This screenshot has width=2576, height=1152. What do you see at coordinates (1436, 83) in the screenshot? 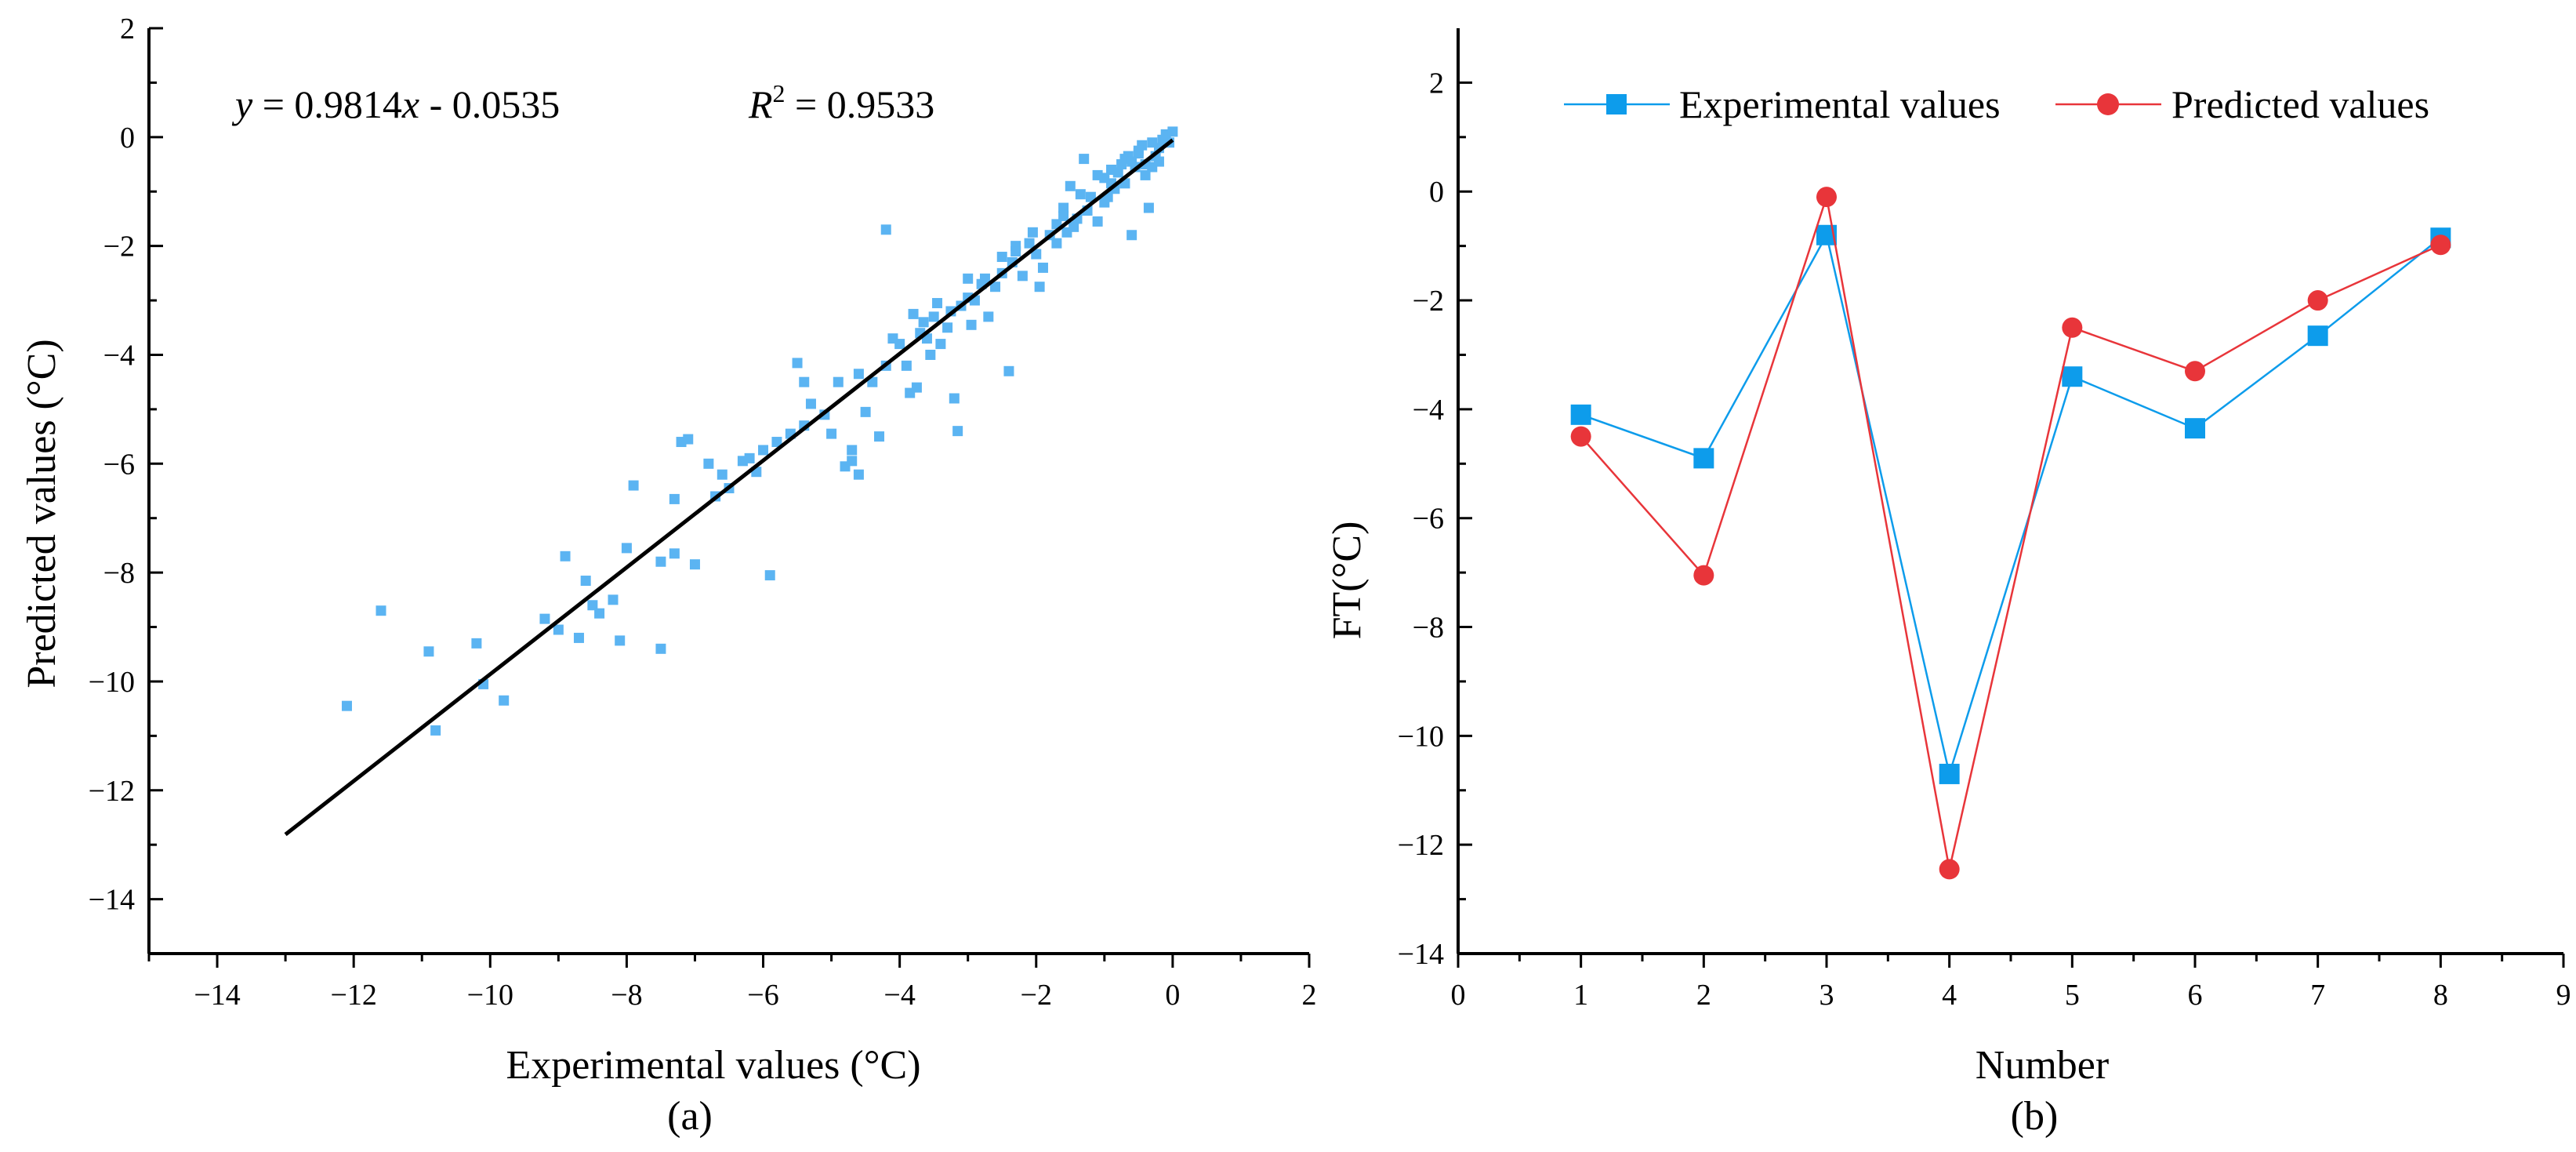
I see `line-y-tick-label: 2` at bounding box center [1436, 83].